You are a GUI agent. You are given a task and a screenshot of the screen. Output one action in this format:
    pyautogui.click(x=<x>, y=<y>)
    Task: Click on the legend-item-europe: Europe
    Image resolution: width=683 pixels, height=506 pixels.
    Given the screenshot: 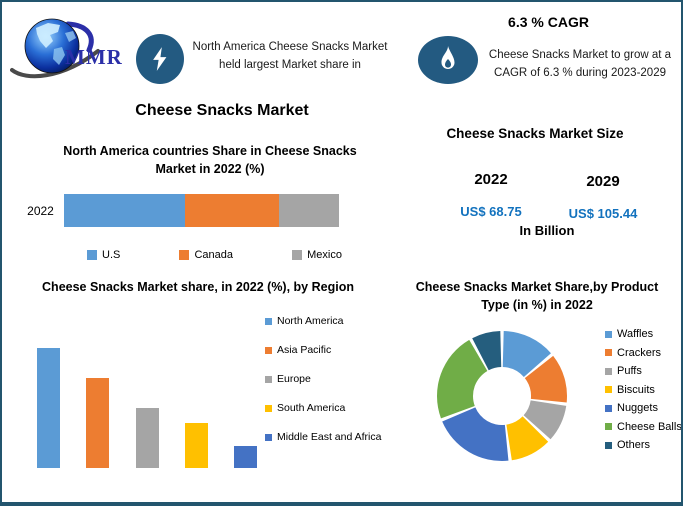 What is the action you would take?
    pyautogui.click(x=323, y=379)
    